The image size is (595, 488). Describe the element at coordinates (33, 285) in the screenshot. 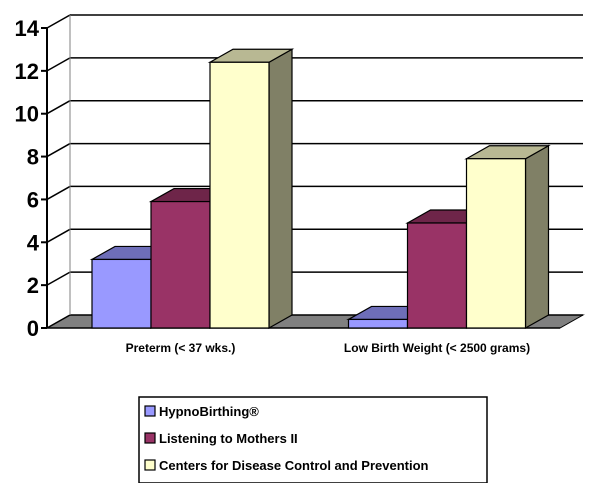

I see `y-tick-label: 2` at that location.